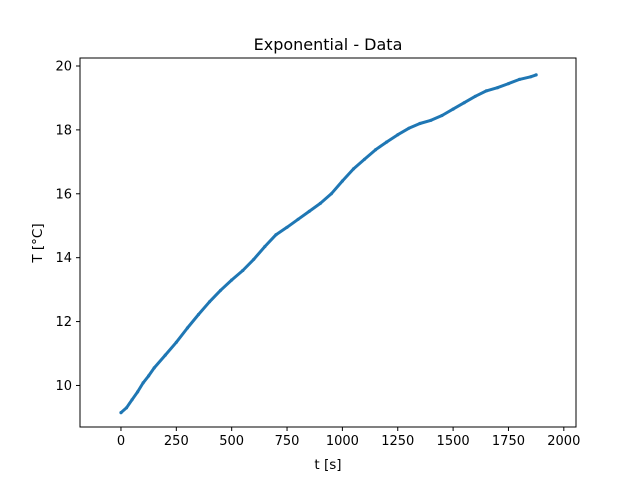 This screenshot has width=640, height=480. Describe the element at coordinates (327, 465) in the screenshot. I see `x-axis-title: t [s]` at that location.